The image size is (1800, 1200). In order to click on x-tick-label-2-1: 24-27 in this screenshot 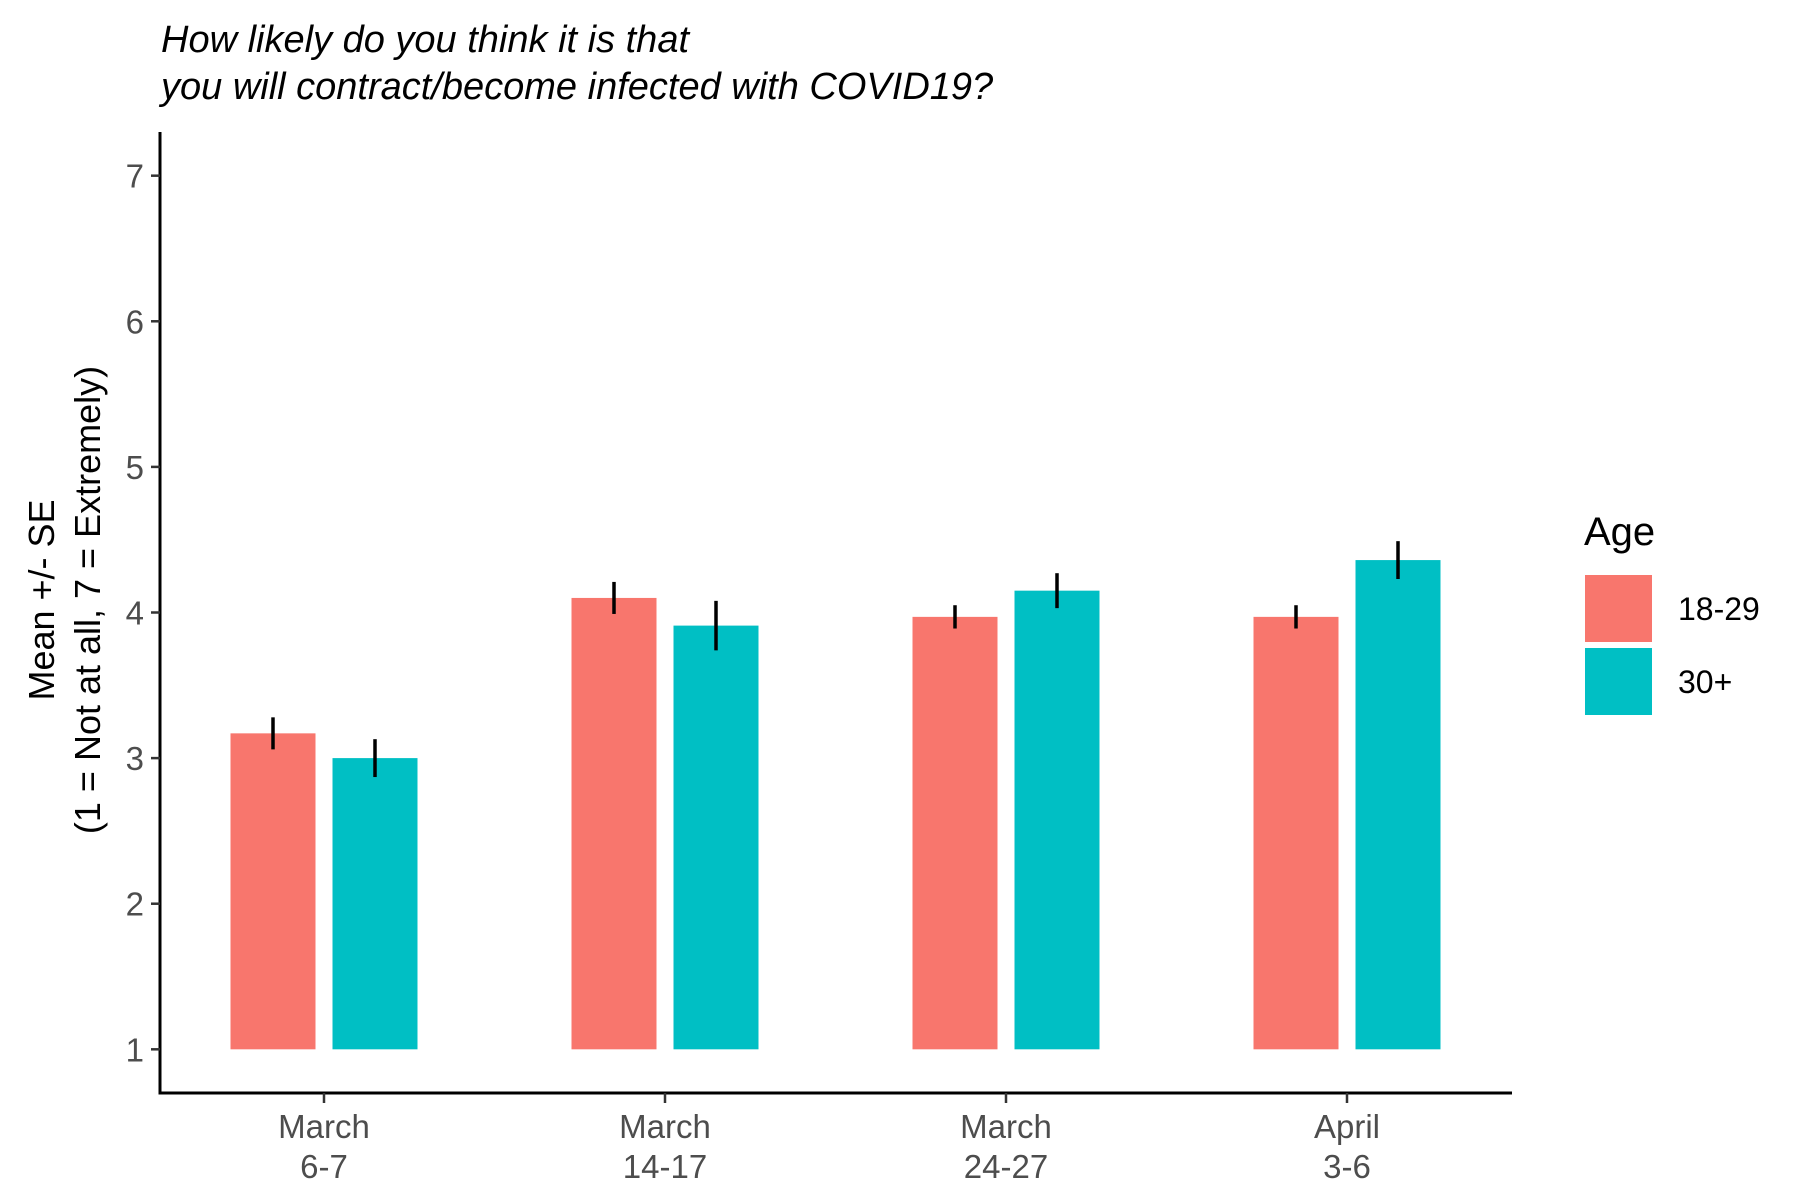, I will do `click(1006, 1166)`.